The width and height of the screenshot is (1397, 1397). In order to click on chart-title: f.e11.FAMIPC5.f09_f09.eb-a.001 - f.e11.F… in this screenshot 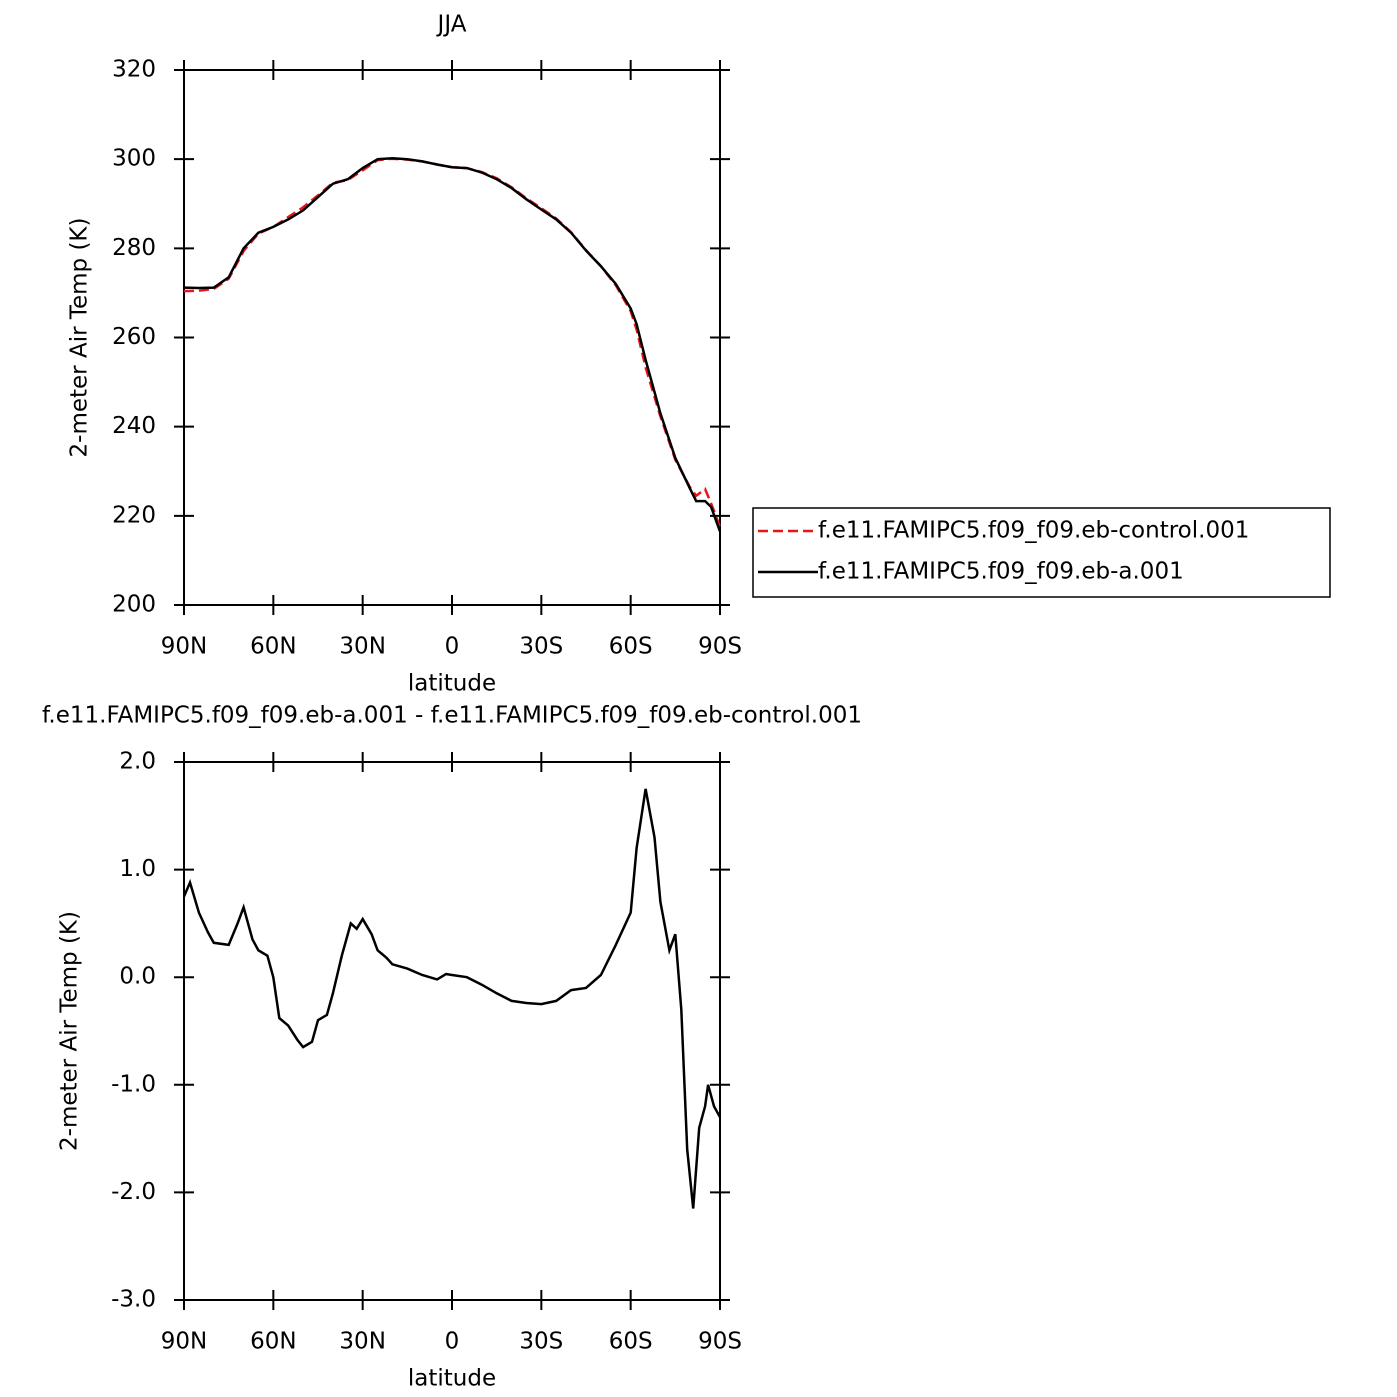, I will do `click(452, 716)`.